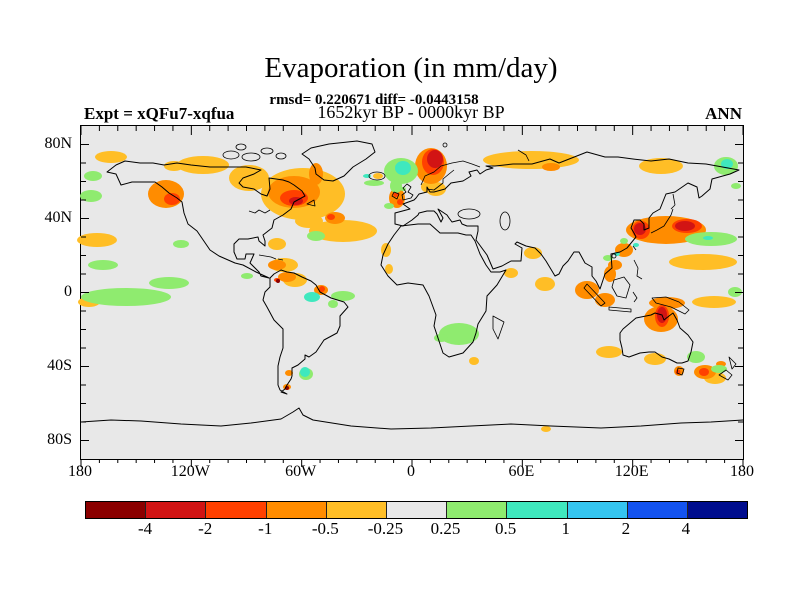 This screenshot has height=600, width=800. I want to click on coast-svalbard, so click(445, 145).